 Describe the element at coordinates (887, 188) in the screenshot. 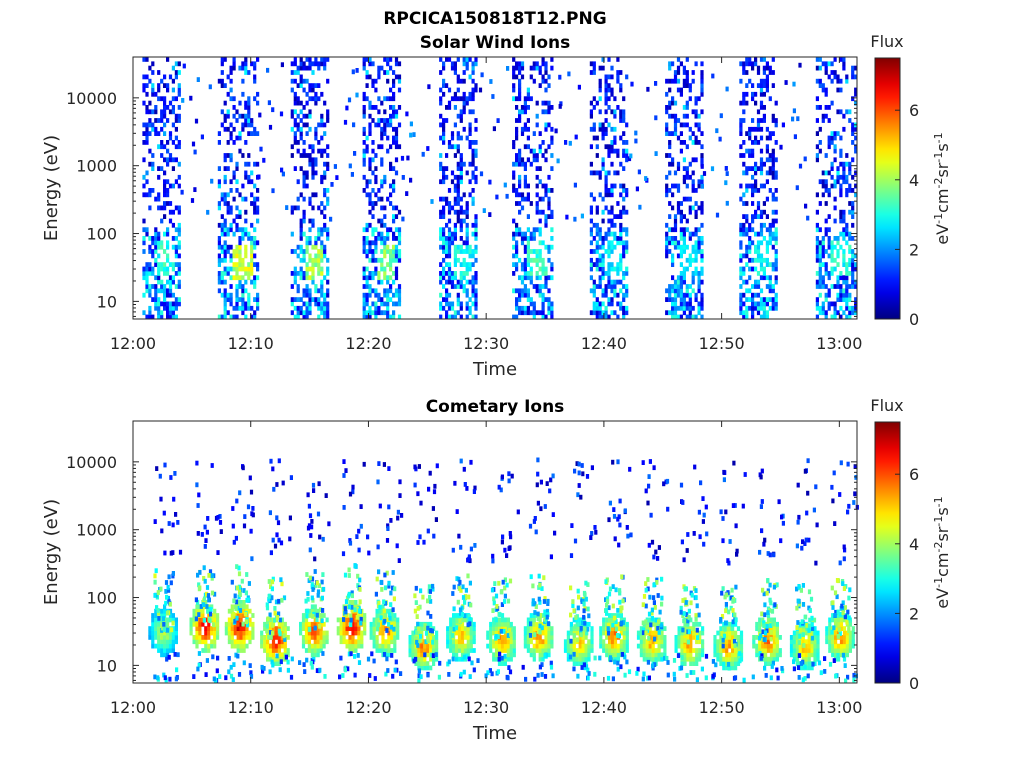

I see `colorbar-gradient` at that location.